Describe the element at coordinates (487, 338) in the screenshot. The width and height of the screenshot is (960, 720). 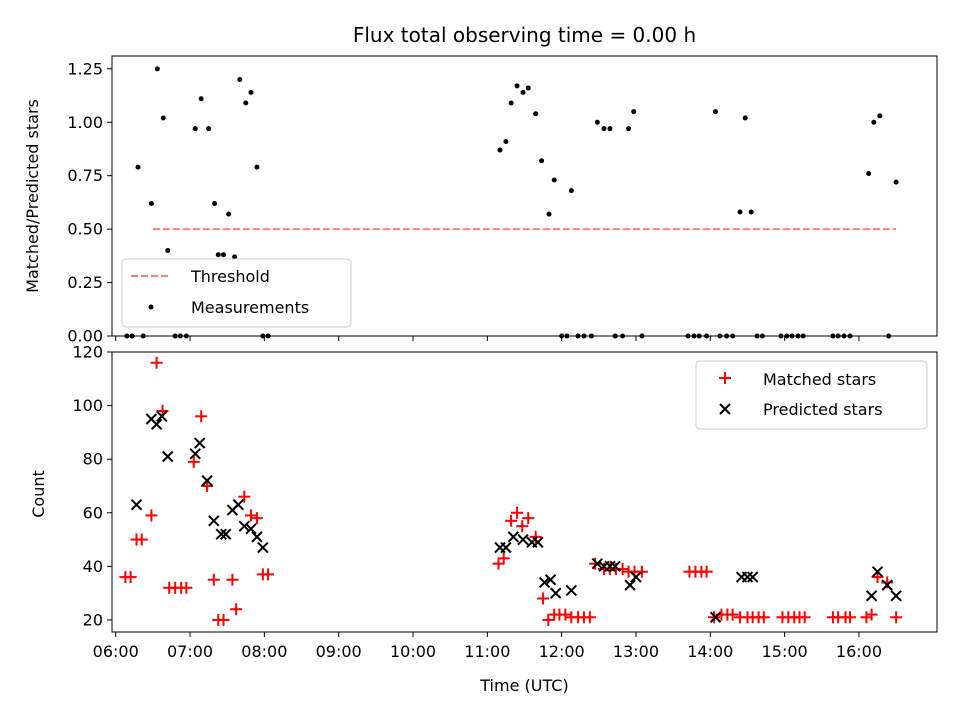
I see `top-x-ticks` at that location.